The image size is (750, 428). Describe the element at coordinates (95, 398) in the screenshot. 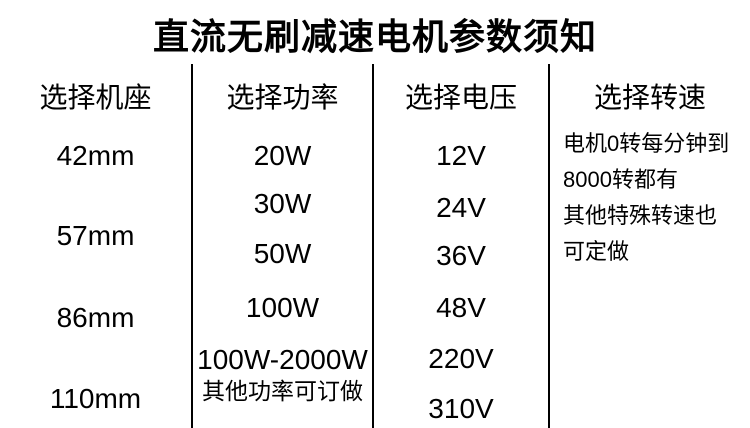

I see `frame-size-option: 110mm` at that location.